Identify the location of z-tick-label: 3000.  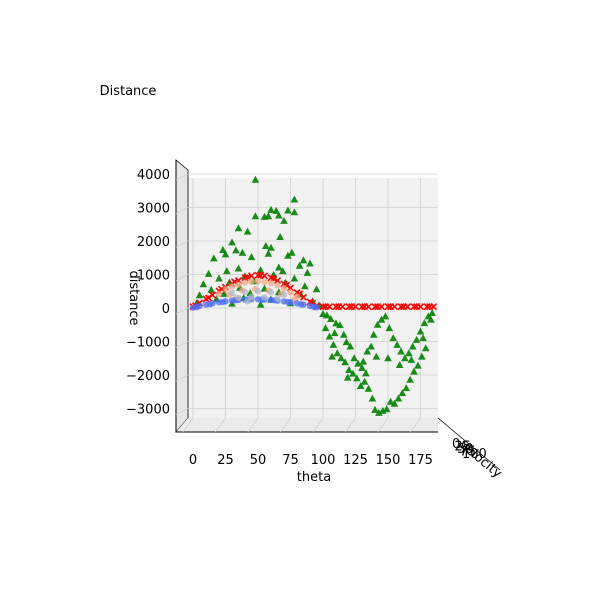
(153, 209).